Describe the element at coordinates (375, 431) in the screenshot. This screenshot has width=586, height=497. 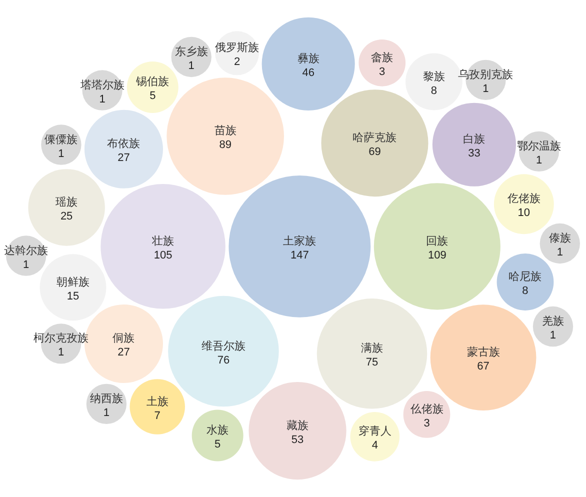
I see `category-label: 穿青人` at that location.